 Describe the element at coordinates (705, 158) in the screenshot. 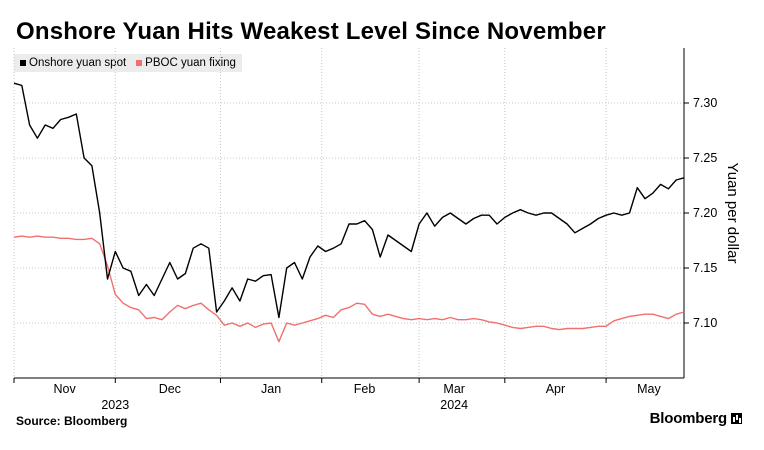

I see `y-tick-label: 7.25` at that location.